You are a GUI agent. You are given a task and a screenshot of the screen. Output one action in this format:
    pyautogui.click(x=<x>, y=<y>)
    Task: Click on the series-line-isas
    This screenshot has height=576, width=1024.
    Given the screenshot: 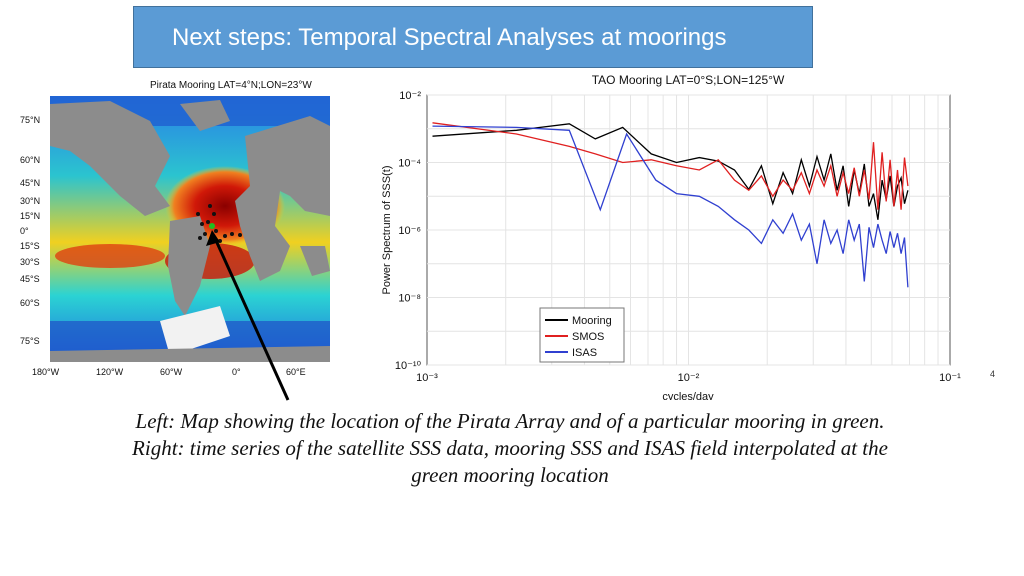 What is the action you would take?
    pyautogui.click(x=670, y=206)
    